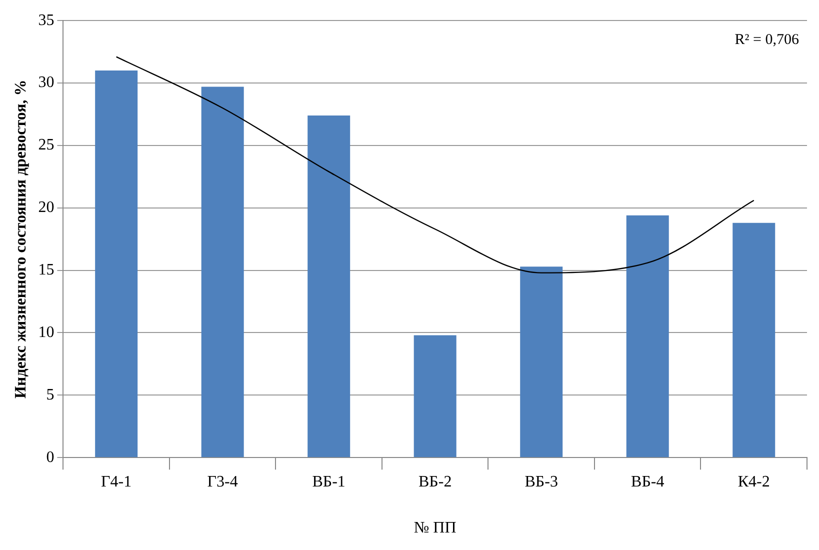  What do you see at coordinates (50, 395) in the screenshot?
I see `y-tick-label: 5` at bounding box center [50, 395].